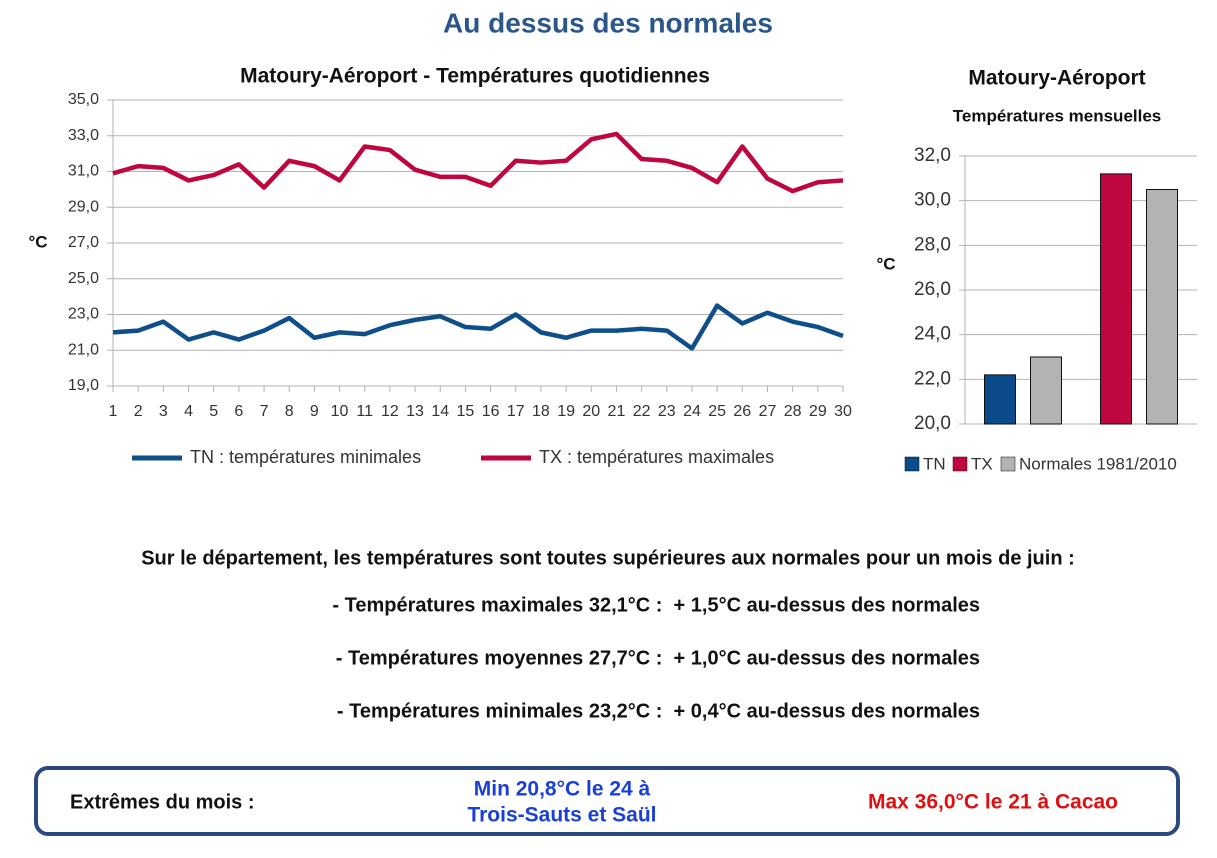 The height and width of the screenshot is (858, 1217). Describe the element at coordinates (238, 411) in the screenshot. I see `x-tick-label: 6` at that location.